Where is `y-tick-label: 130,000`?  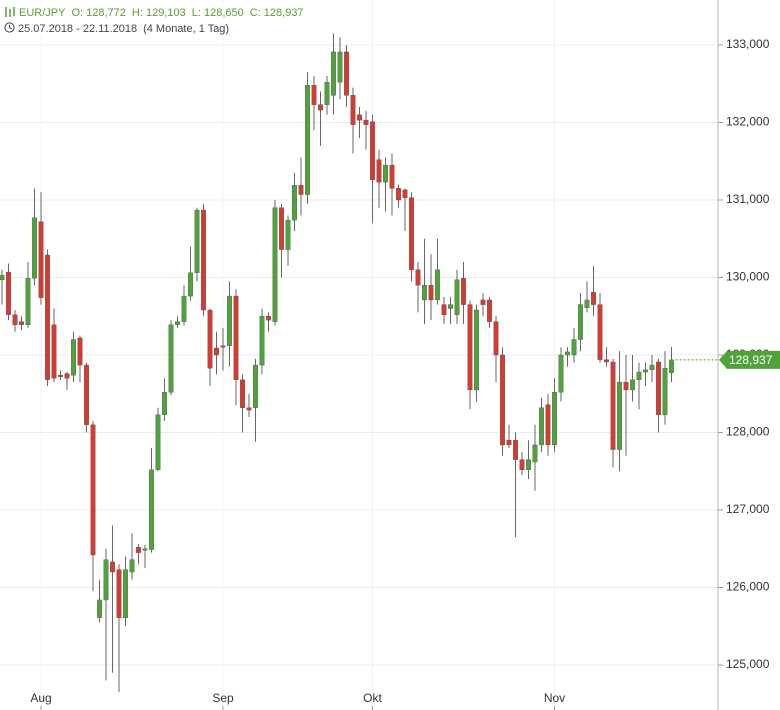 y-tick-label: 130,000 is located at coordinates (748, 277).